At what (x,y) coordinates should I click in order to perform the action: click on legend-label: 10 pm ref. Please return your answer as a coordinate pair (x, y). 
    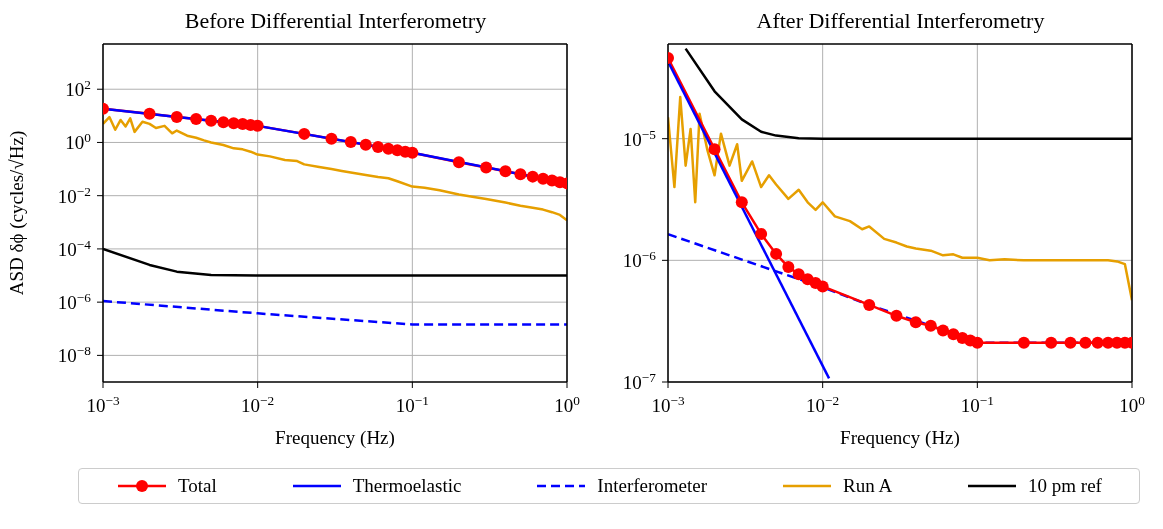
    Looking at the image, I should click on (1064, 486).